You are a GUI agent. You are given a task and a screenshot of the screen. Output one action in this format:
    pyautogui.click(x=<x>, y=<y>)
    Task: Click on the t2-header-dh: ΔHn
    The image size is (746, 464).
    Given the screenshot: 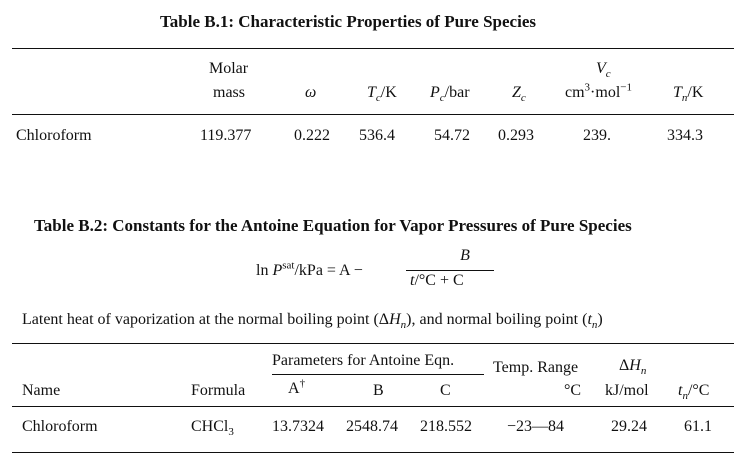 What is the action you would take?
    pyautogui.click(x=633, y=367)
    